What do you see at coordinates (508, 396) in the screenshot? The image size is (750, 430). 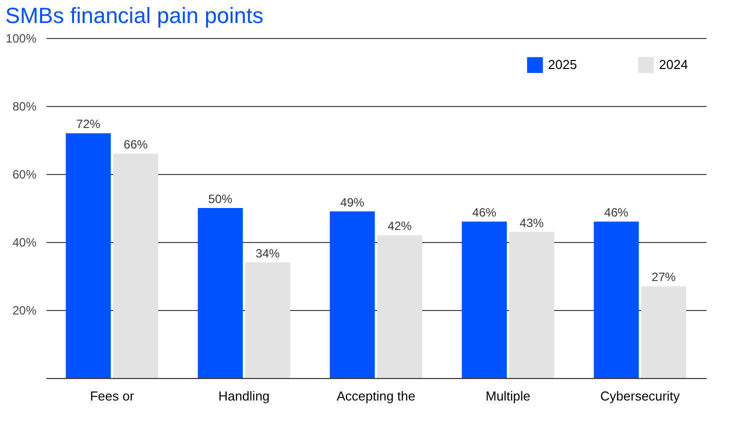 I see `x-tick-label: Multiple` at bounding box center [508, 396].